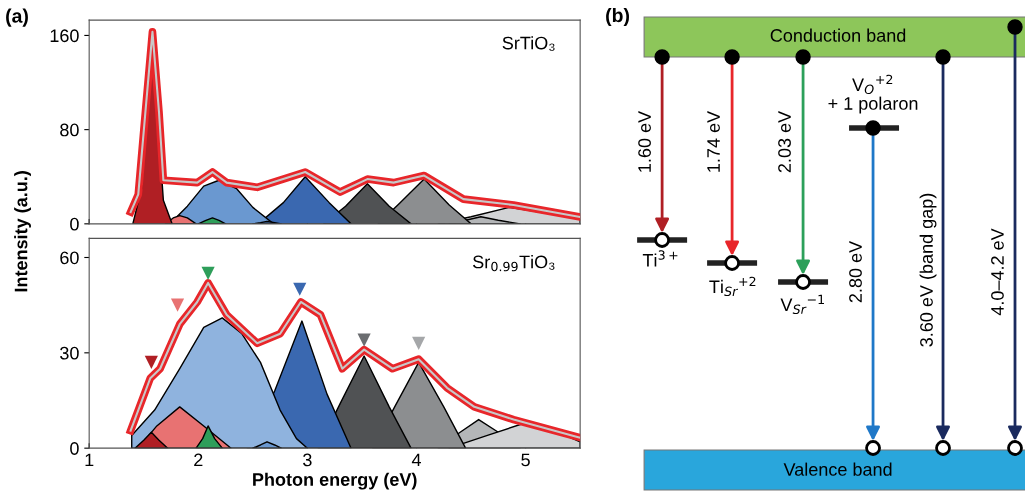  What do you see at coordinates (528, 43) in the screenshot?
I see `annotation: SrTiO₃` at bounding box center [528, 43].